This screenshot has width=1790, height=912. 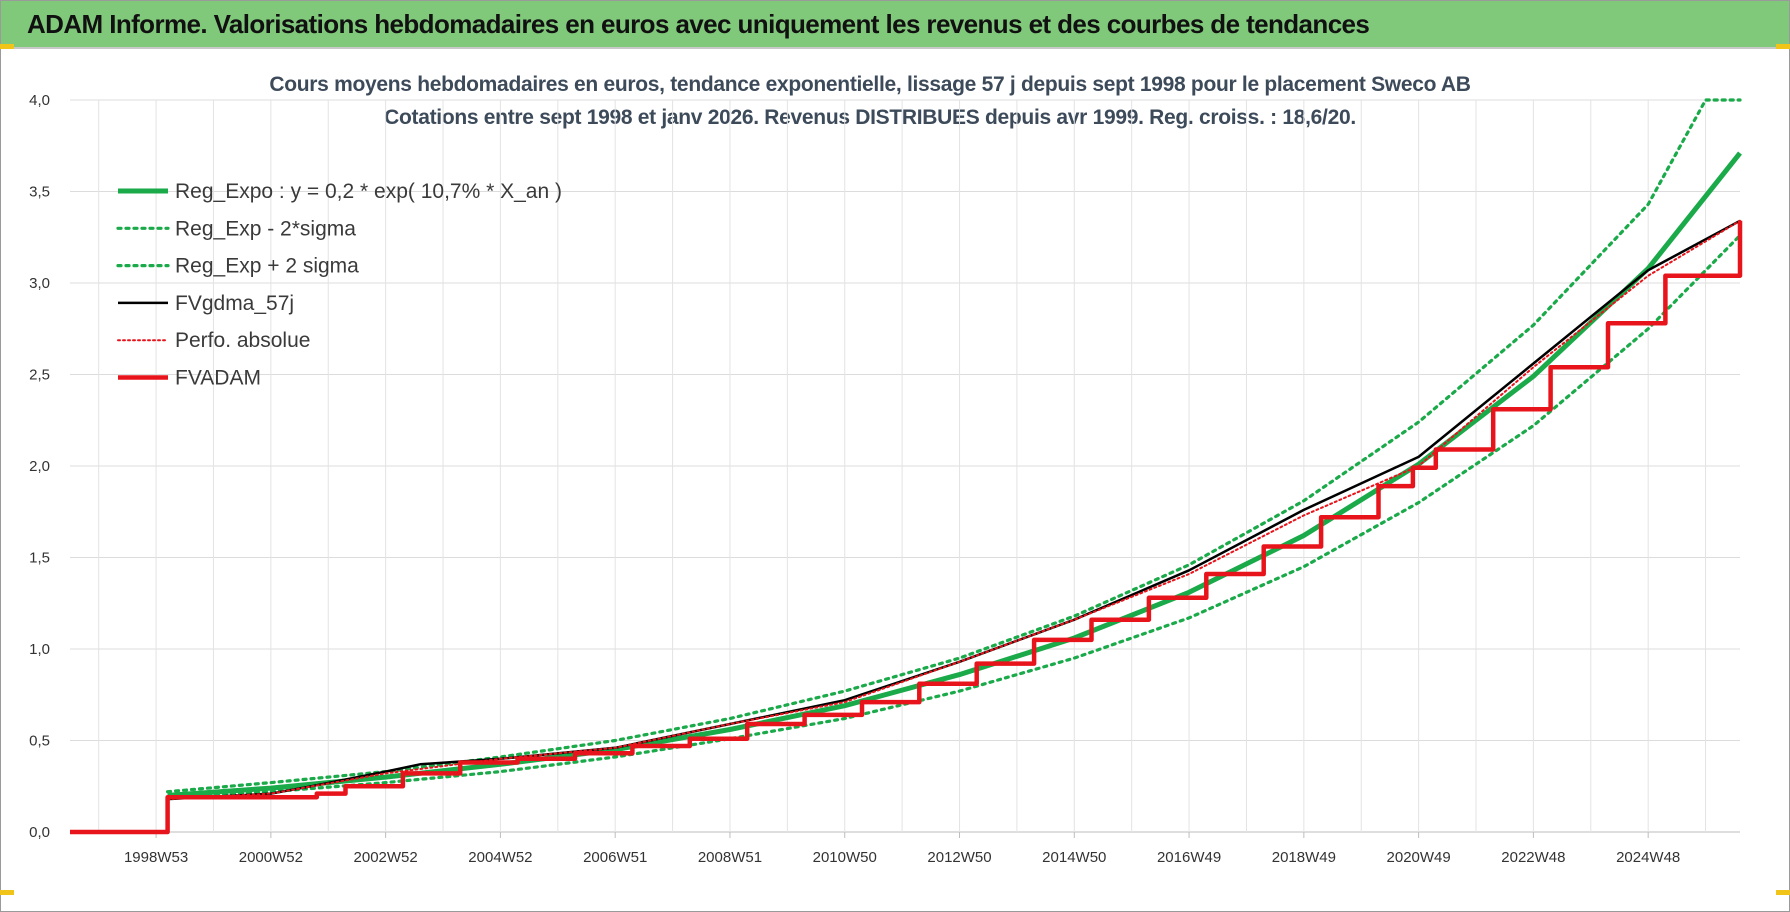 What do you see at coordinates (1189, 857) in the screenshot?
I see `x-tick-label: 2016W49` at bounding box center [1189, 857].